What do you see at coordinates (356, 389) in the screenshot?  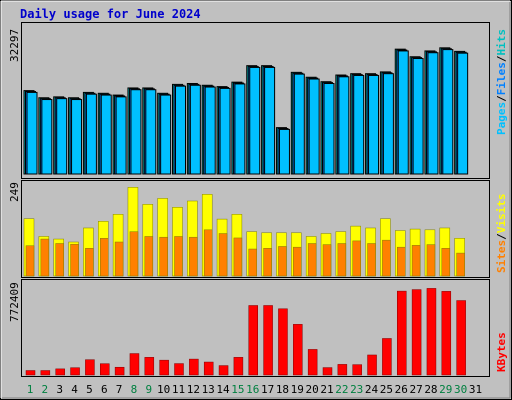 I see `day-label-23: 23` at bounding box center [356, 389].